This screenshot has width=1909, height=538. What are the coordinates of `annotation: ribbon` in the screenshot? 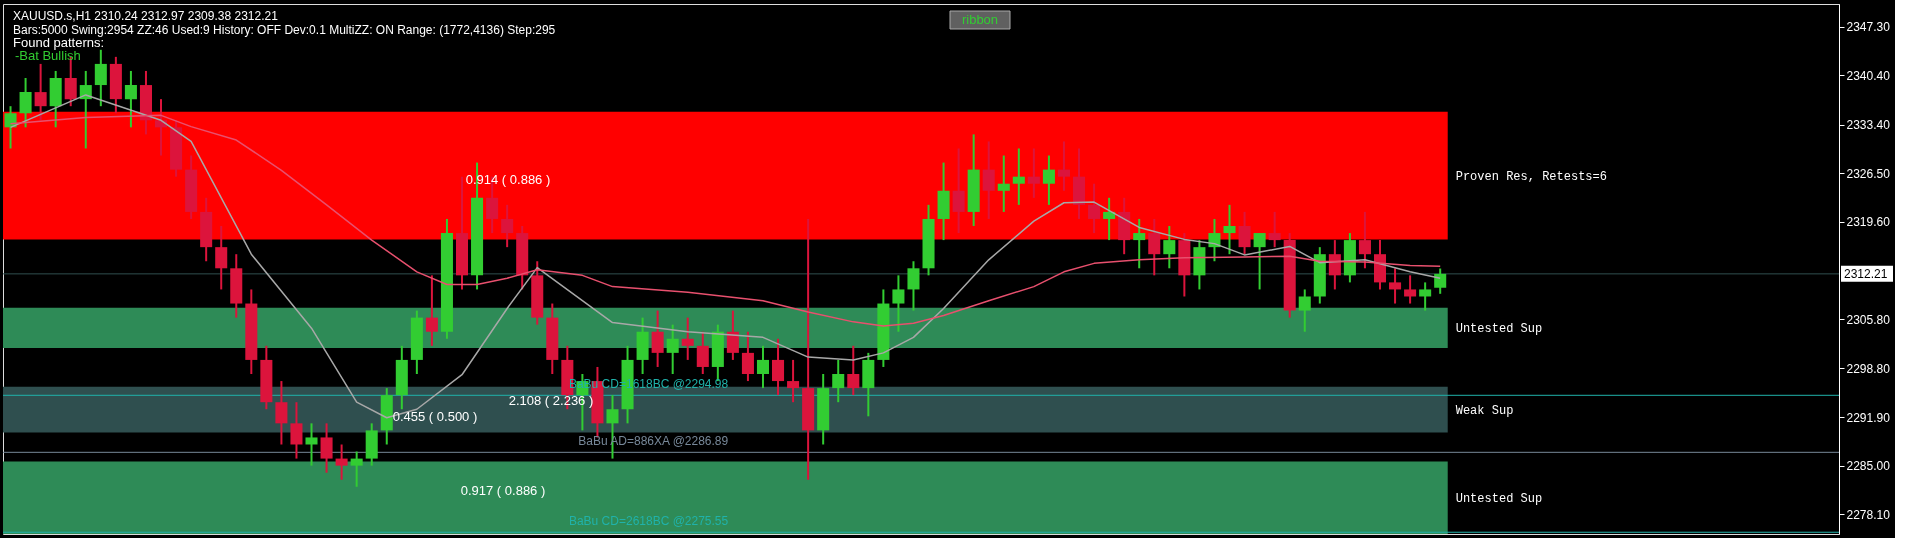 It's located at (980, 19).